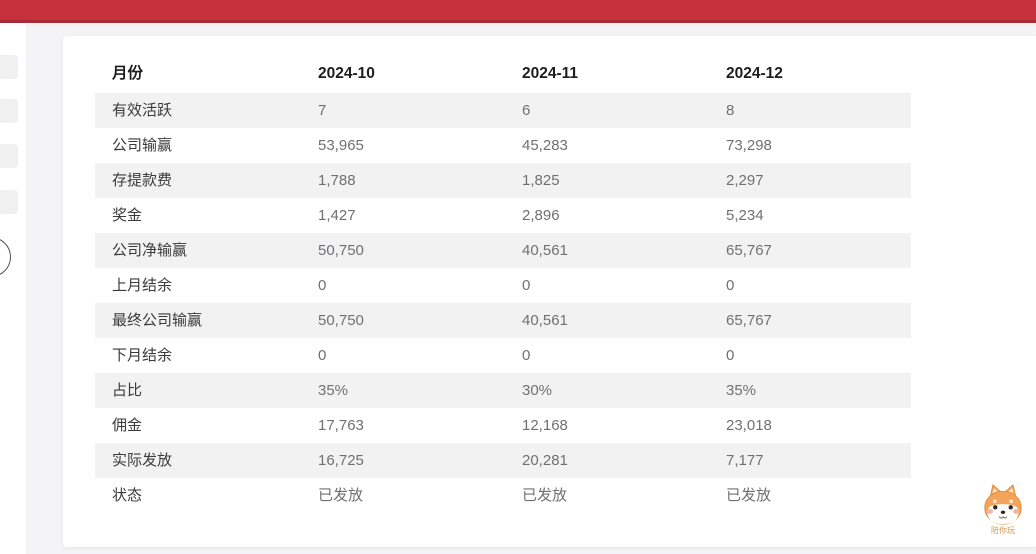  What do you see at coordinates (503, 390) in the screenshot?
I see `table-row: 占比 35% 30% 35%` at bounding box center [503, 390].